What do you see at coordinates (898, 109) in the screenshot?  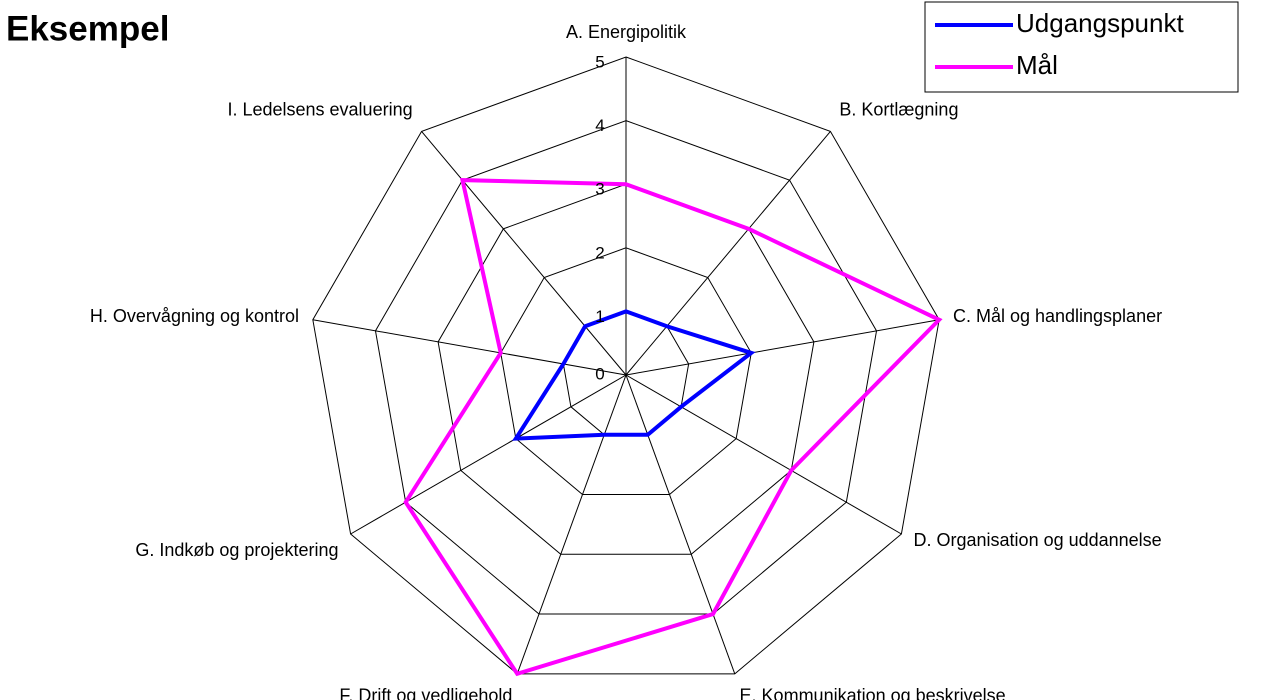 I see `category-label: B. Kortlægning` at bounding box center [898, 109].